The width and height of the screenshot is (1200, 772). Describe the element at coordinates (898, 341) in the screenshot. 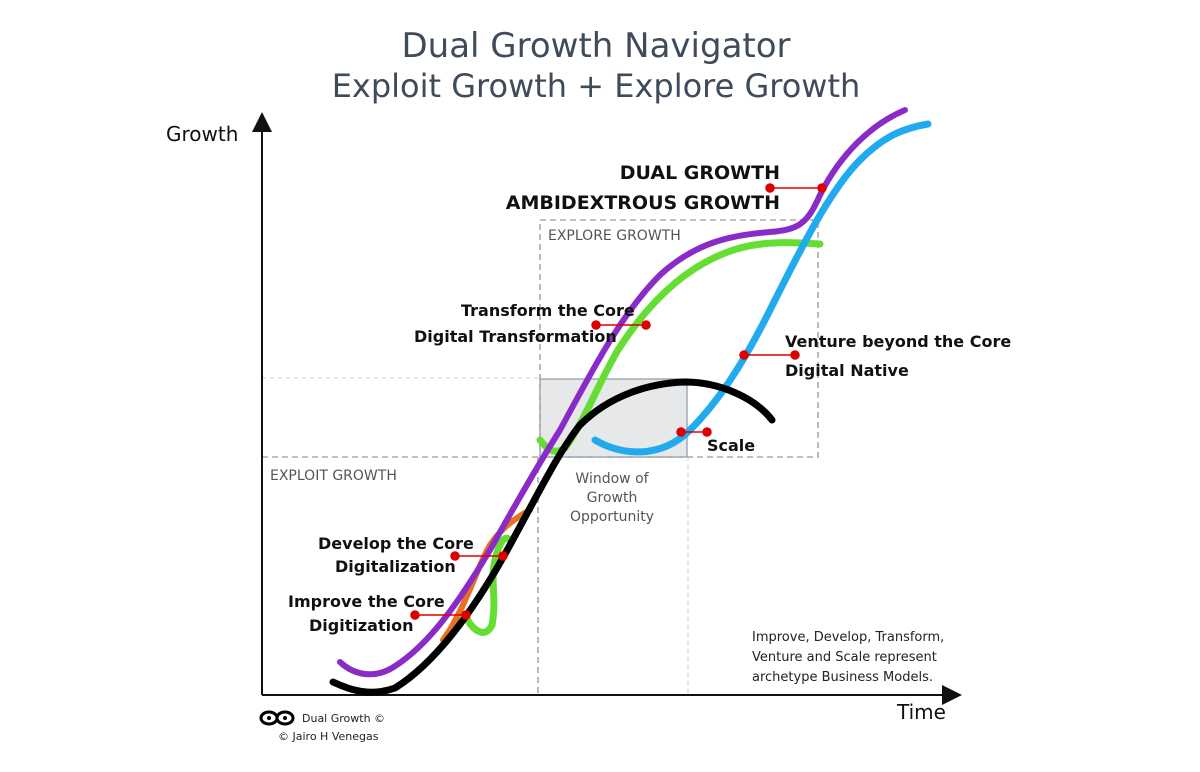

I see `venture-label-line-1: Venture beyond the Core` at that location.